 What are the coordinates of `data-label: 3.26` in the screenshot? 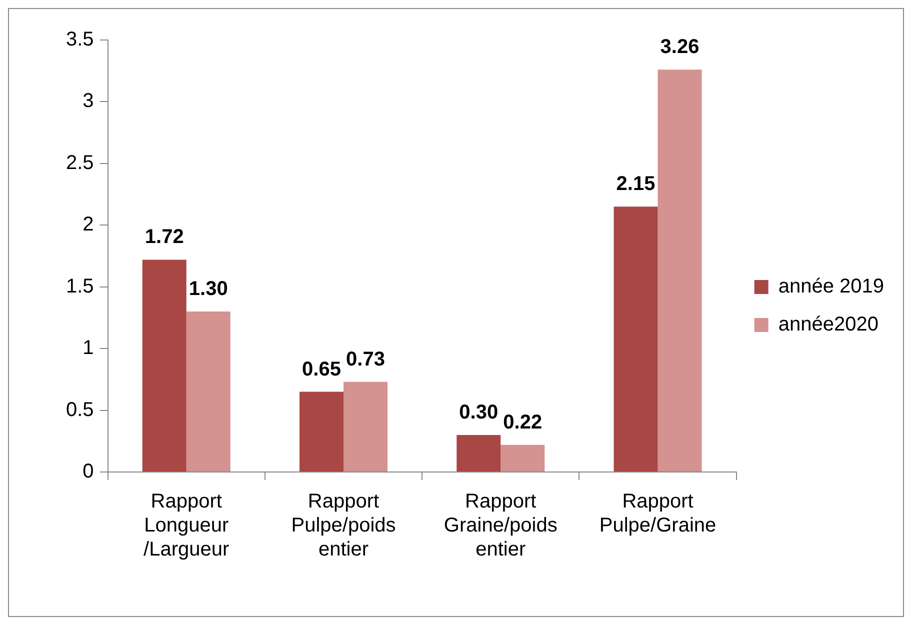 It's located at (680, 47).